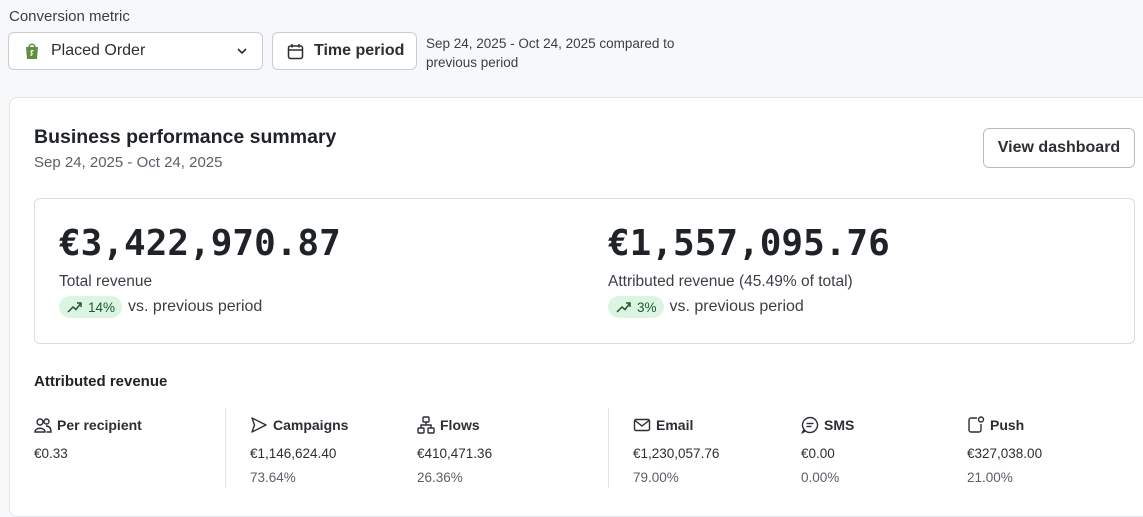 Image resolution: width=1143 pixels, height=517 pixels. What do you see at coordinates (730, 281) in the screenshot?
I see `attributed-revenue-label: Attributed revenue (45.49% of total)` at bounding box center [730, 281].